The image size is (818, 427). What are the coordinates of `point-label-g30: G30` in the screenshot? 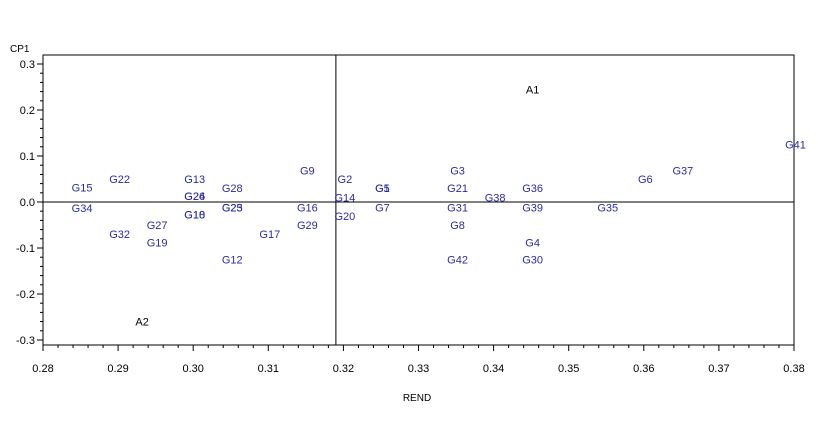 It's located at (532, 261).